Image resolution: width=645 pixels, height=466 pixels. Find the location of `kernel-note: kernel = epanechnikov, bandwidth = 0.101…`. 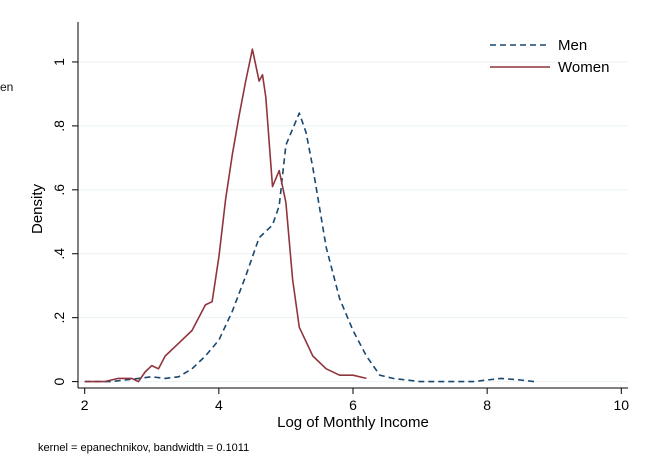

kernel-note: kernel = epanechnikov, bandwidth = 0.101… is located at coordinates (143, 448).